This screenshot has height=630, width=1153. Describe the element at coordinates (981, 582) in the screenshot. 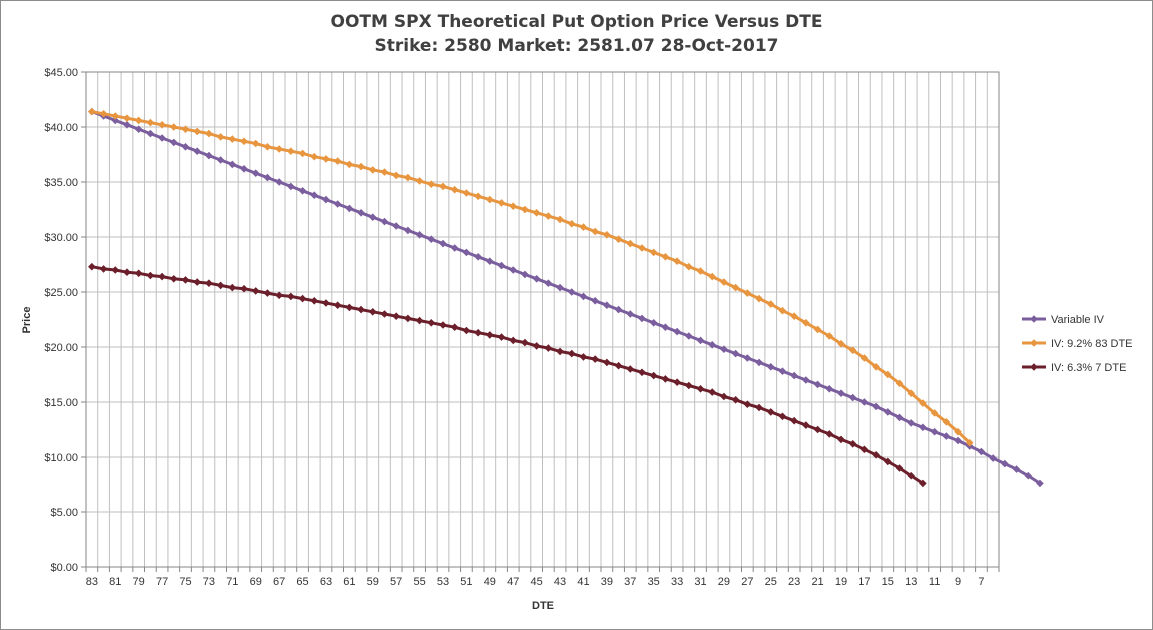

I see `x-tick-label: 7` at that location.